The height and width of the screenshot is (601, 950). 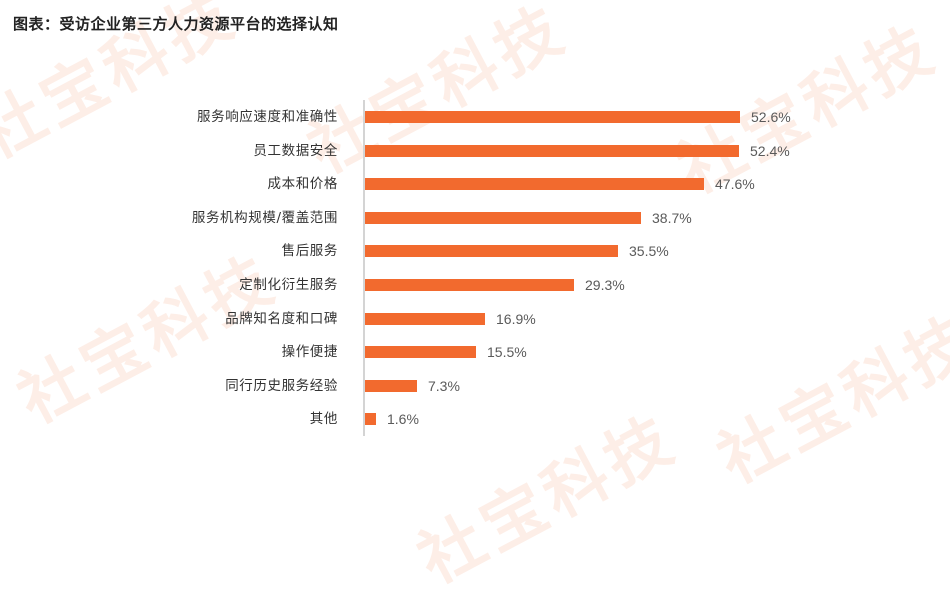 I want to click on category-label: 其他, so click(x=323, y=419).